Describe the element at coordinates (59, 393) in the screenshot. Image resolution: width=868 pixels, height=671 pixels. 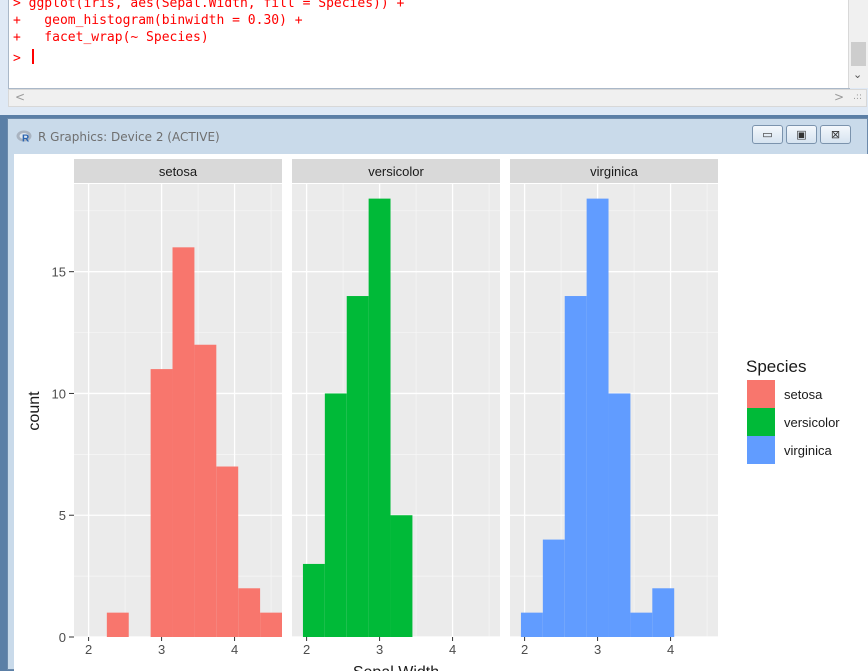
I see `y-tick-label: 10` at that location.